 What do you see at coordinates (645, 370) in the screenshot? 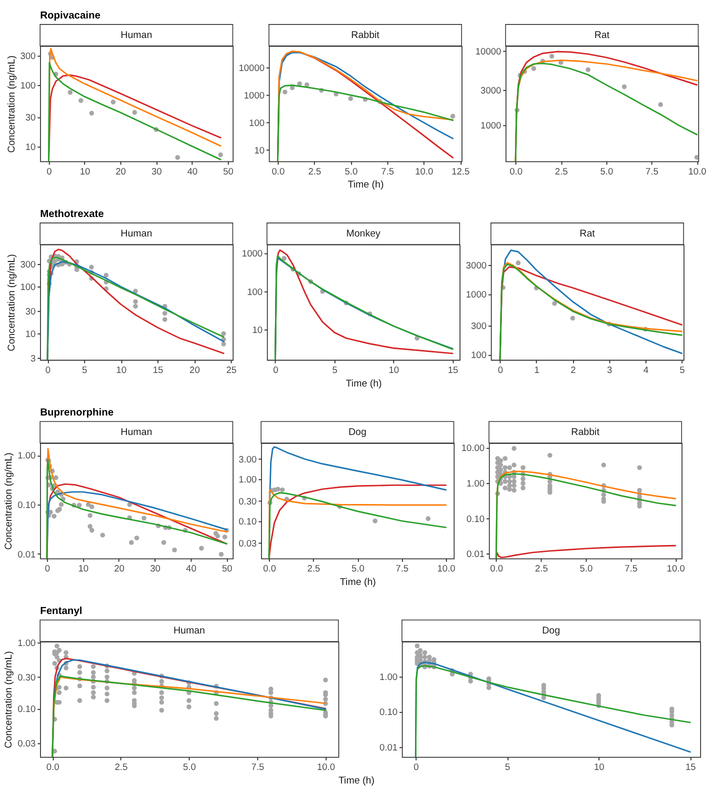
I see `x-tick-label: 4` at bounding box center [645, 370].